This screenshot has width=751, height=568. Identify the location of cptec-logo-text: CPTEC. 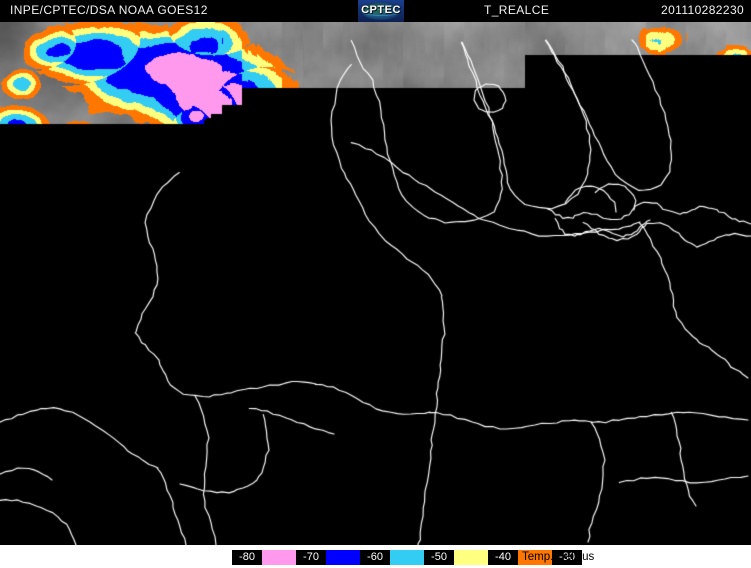
(381, 10).